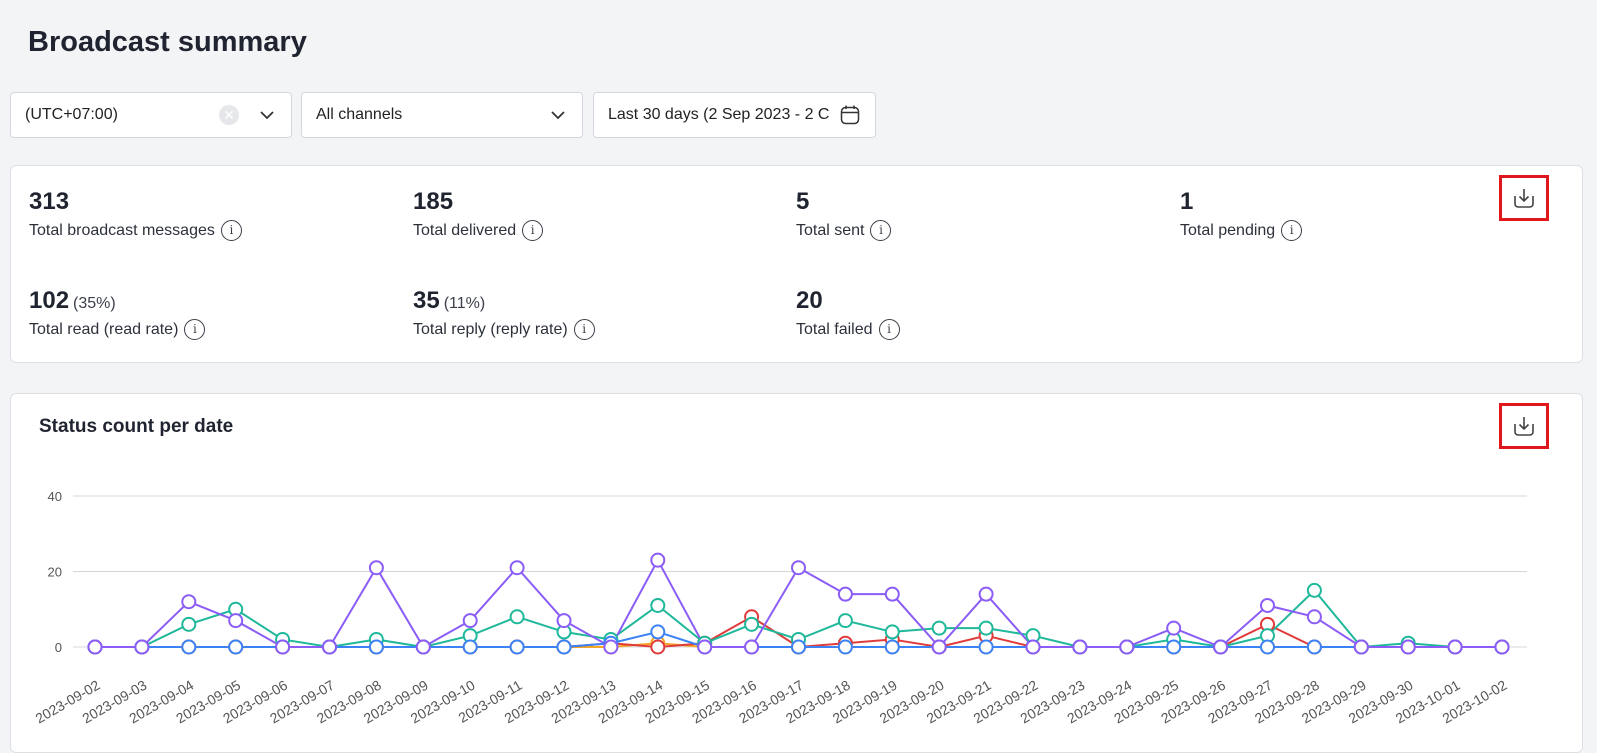 The height and width of the screenshot is (753, 1597). I want to click on stat-label: Total delivered, so click(465, 230).